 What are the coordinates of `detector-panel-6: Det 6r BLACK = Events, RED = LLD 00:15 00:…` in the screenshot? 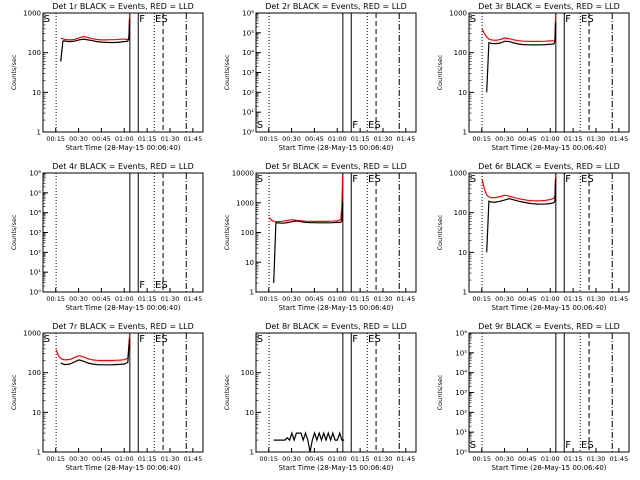 It's located at (533, 237).